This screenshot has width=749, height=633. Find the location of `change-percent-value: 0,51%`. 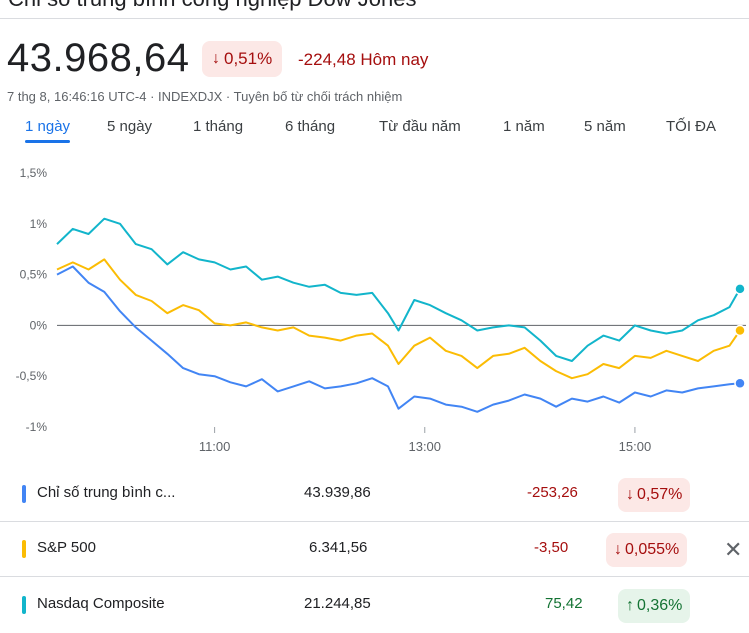

change-percent-value: 0,51% is located at coordinates (248, 58).